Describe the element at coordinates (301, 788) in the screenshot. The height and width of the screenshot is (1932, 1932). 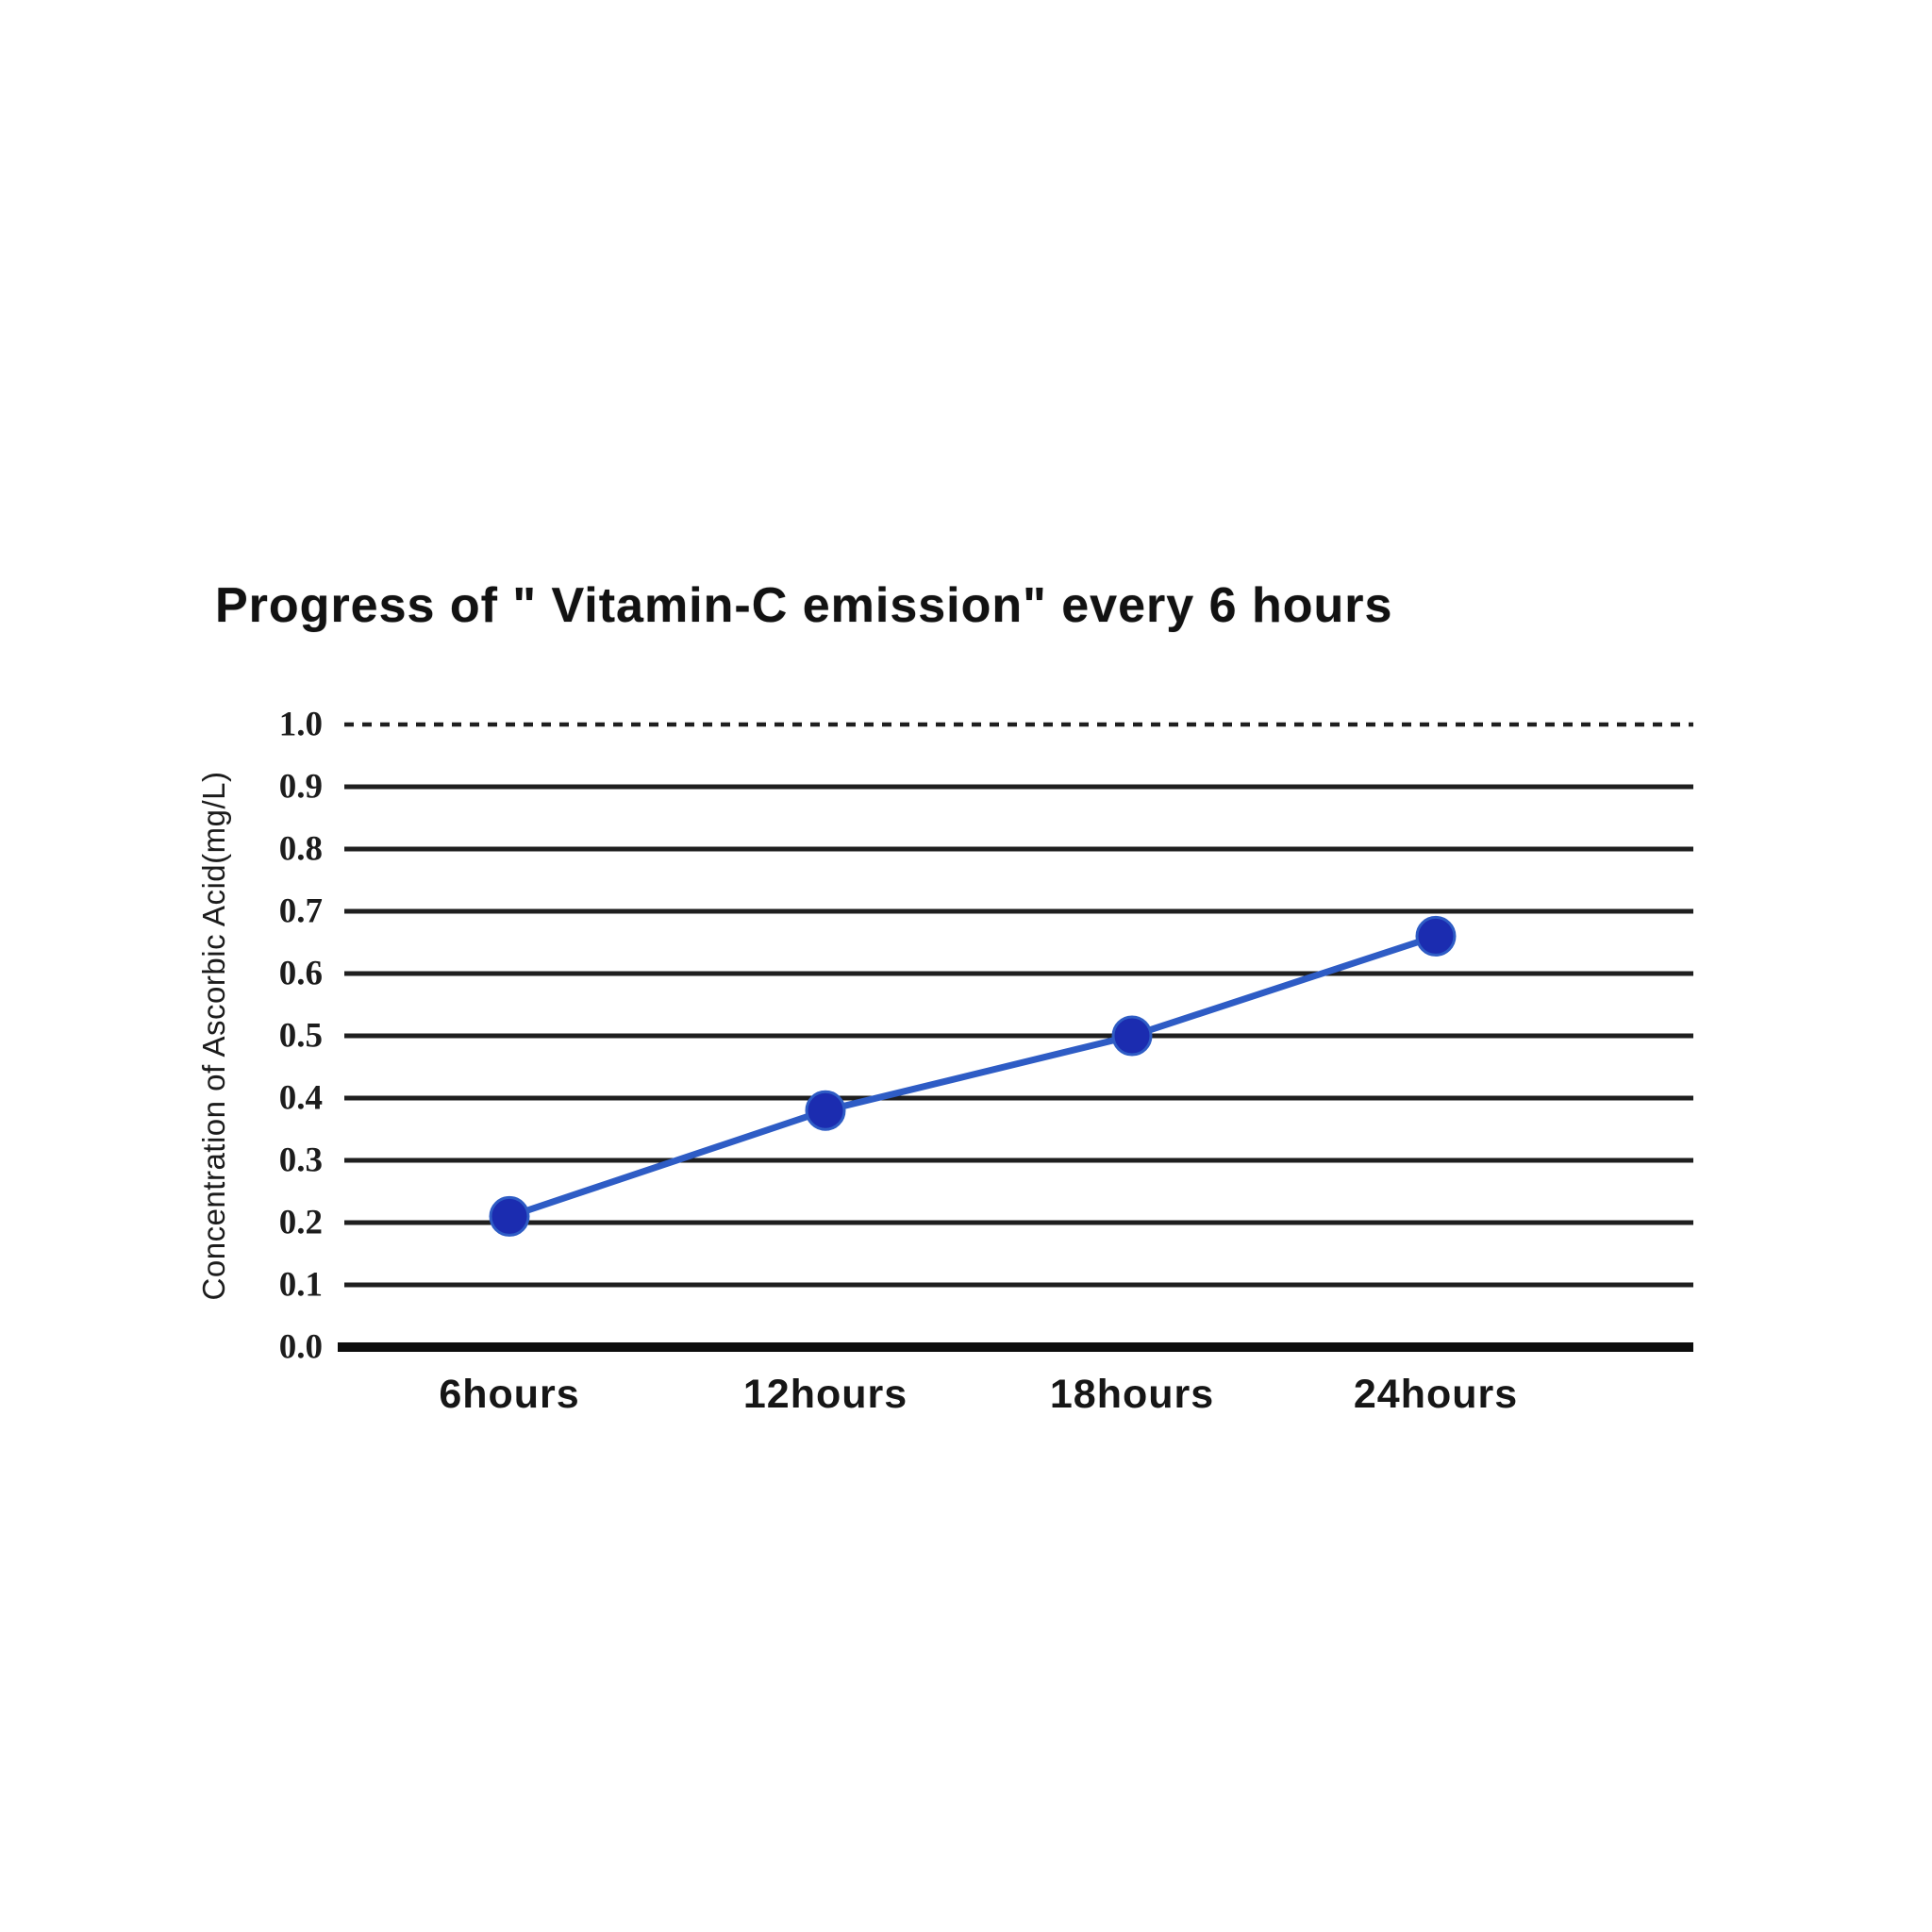
I see `y-tick-label: 0.9` at that location.